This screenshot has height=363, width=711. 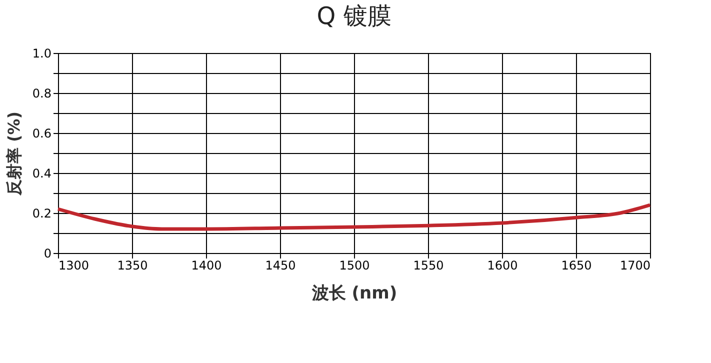 I want to click on x-tick-label: 1300, so click(x=74, y=265).